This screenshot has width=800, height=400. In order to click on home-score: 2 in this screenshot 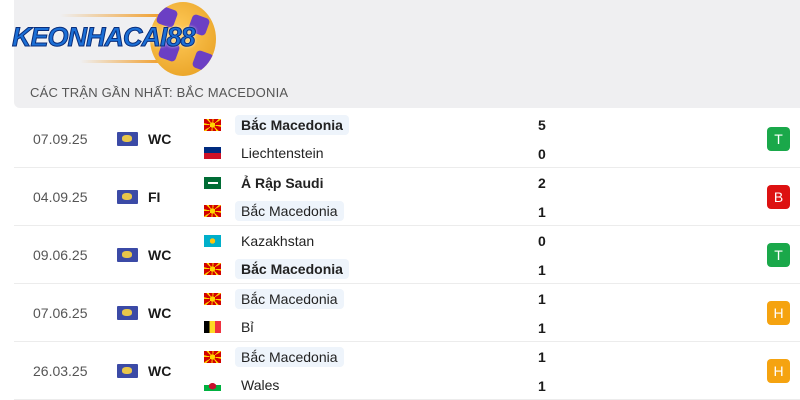, I will do `click(542, 183)`.